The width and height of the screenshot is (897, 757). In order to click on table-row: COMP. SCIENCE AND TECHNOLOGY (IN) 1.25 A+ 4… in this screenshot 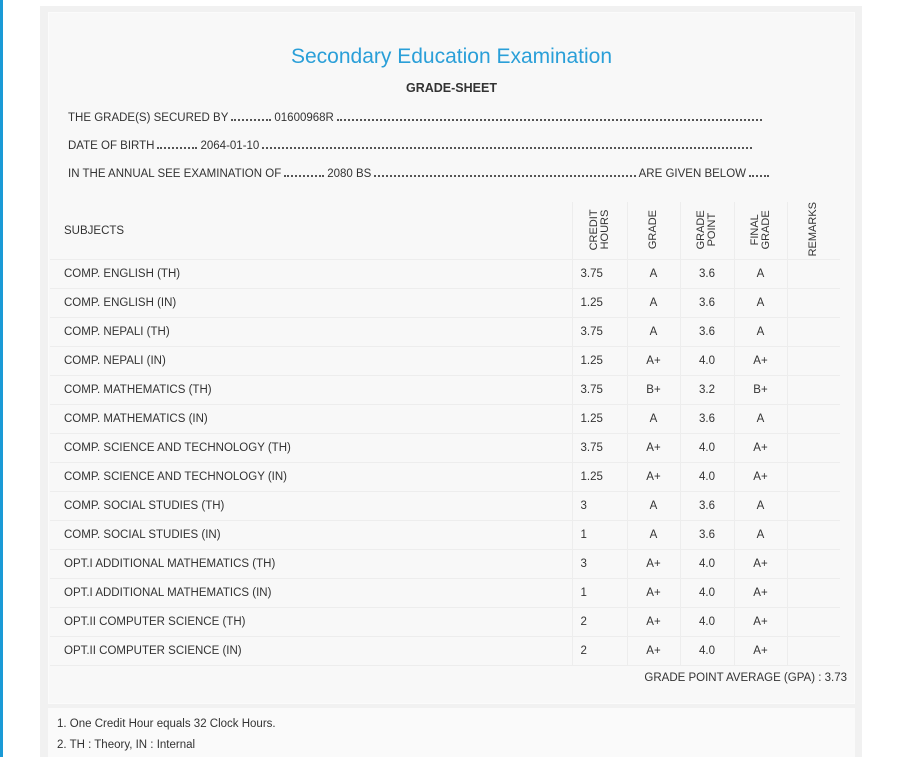, I will do `click(445, 477)`.